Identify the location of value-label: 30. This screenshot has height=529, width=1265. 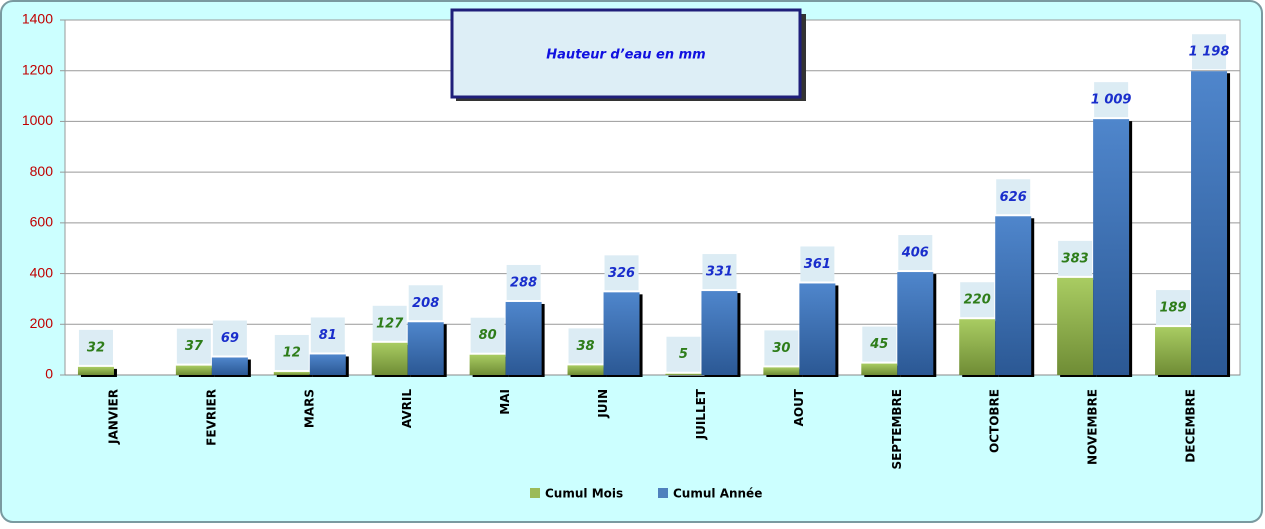
(781, 348).